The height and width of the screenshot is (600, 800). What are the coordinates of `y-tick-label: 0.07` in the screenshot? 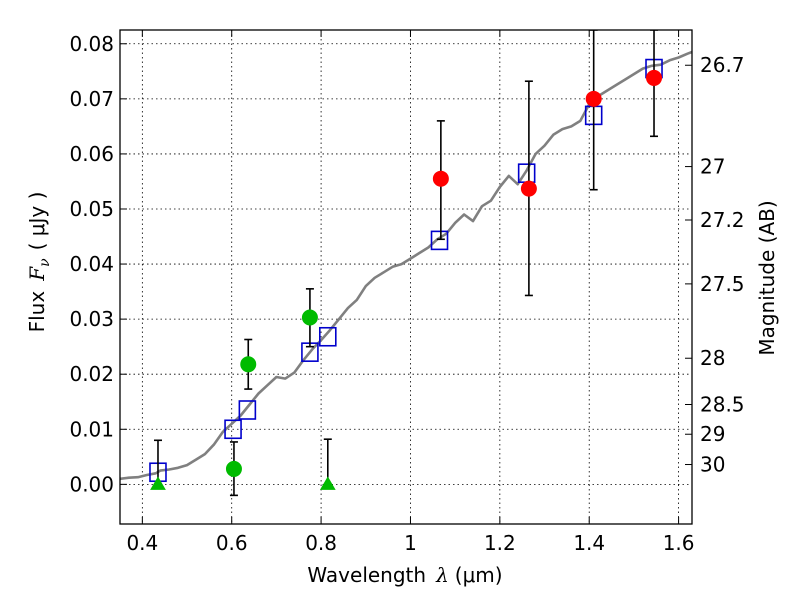 It's located at (91, 99).